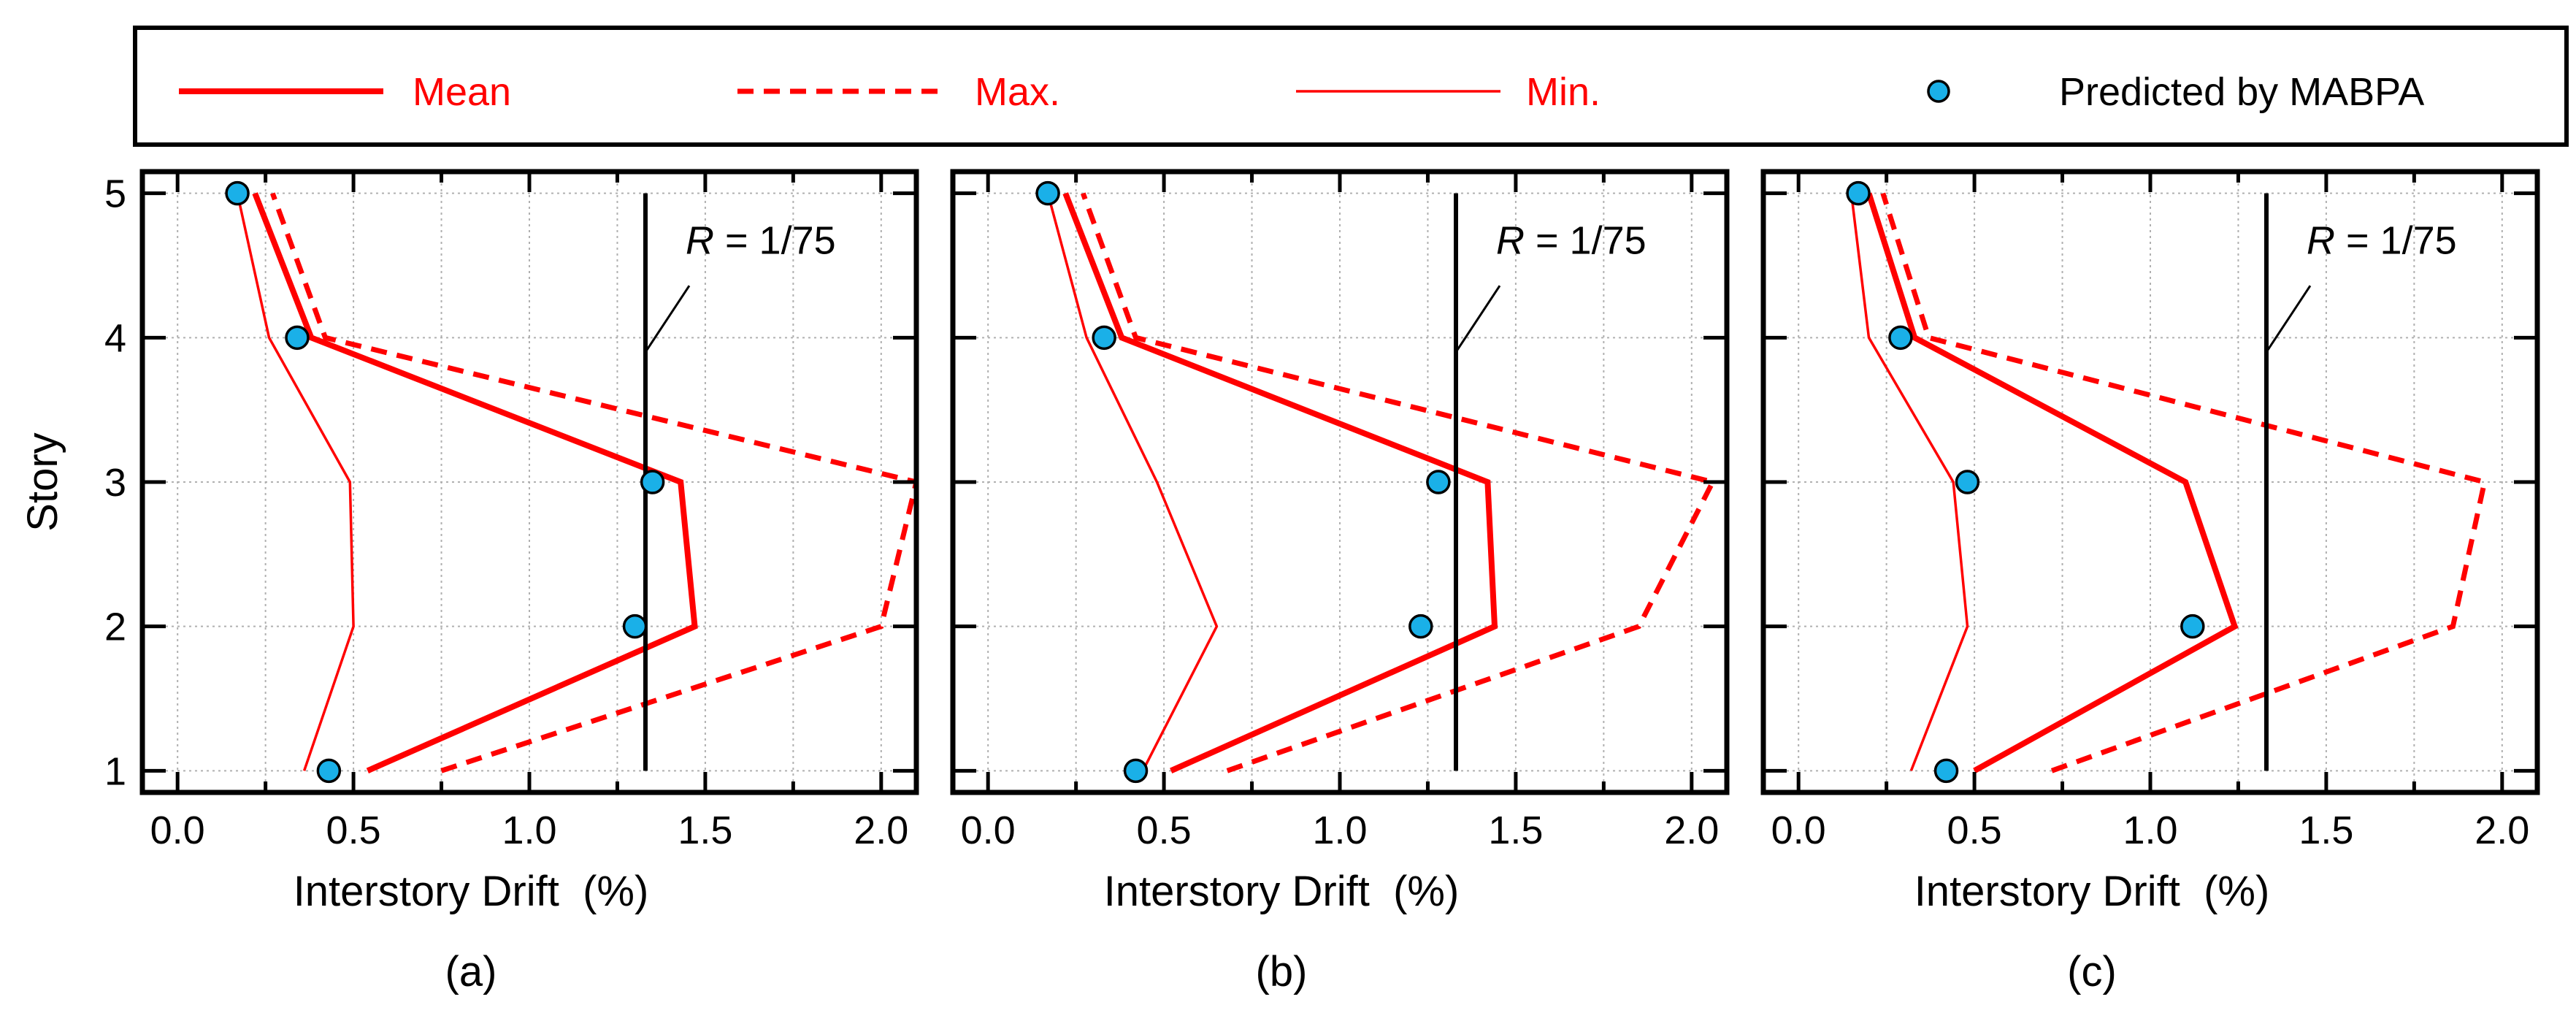 This screenshot has height=1013, width=2576. I want to click on legend-mean-label: Mean, so click(462, 92).